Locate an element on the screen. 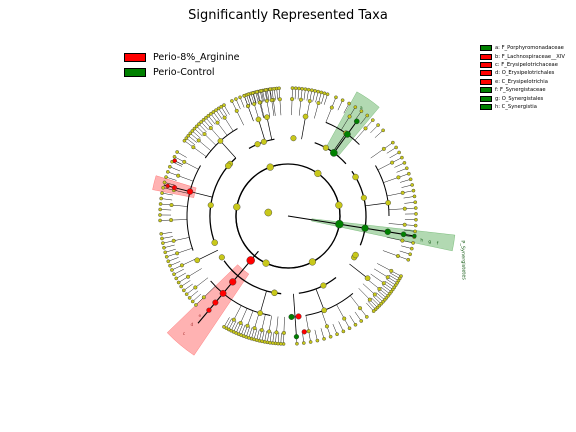 Image resolution: width=576 pixels, height=432 pixels. sector-label-synergistetes: P_Synergistetes is located at coordinates (462, 260).